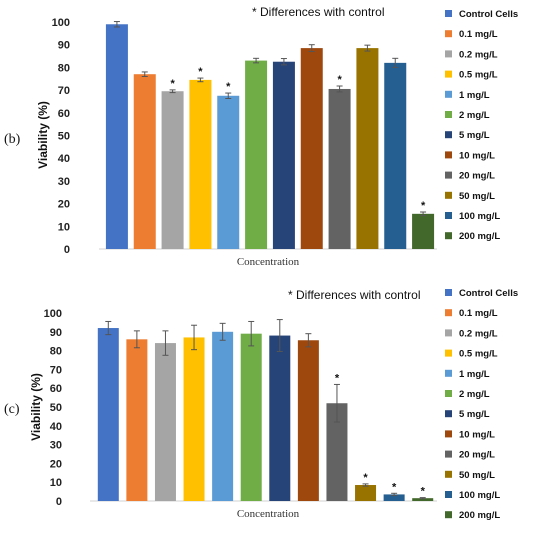  What do you see at coordinates (64, 46) in the screenshot?
I see `y-tick-label: 90` at bounding box center [64, 46].